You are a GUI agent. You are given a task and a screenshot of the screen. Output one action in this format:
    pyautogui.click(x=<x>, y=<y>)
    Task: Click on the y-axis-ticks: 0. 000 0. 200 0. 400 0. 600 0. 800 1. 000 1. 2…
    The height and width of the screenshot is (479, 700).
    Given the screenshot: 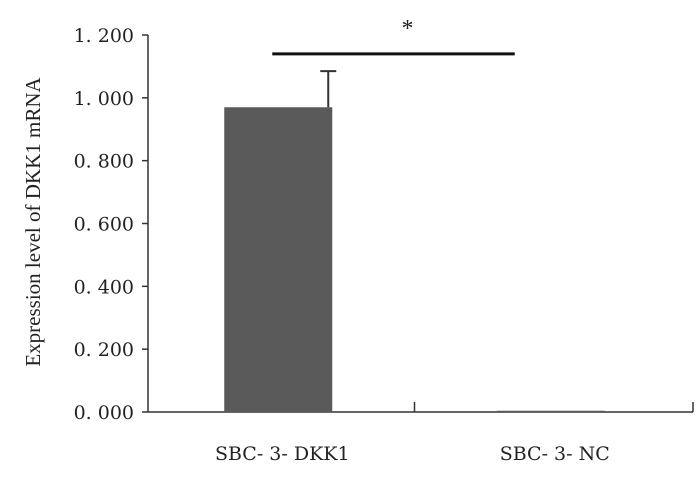 What is the action you would take?
    pyautogui.click(x=111, y=224)
    